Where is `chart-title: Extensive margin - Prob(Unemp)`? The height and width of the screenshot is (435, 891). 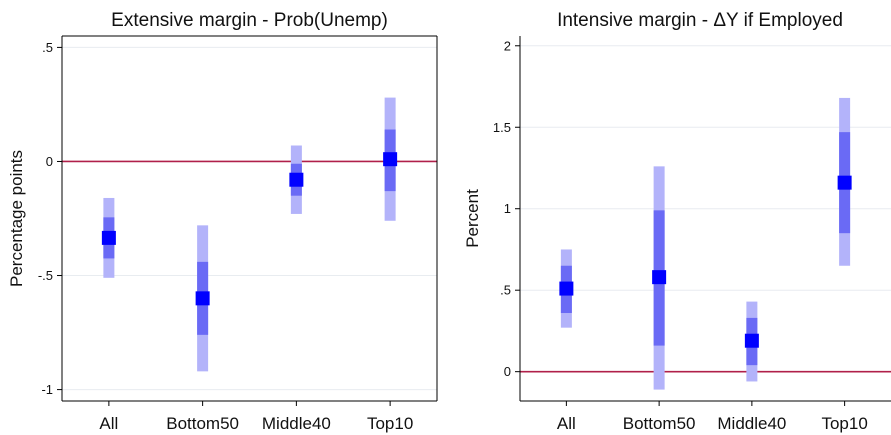 chart-title: Extensive margin - Prob(Unemp) is located at coordinates (249, 20).